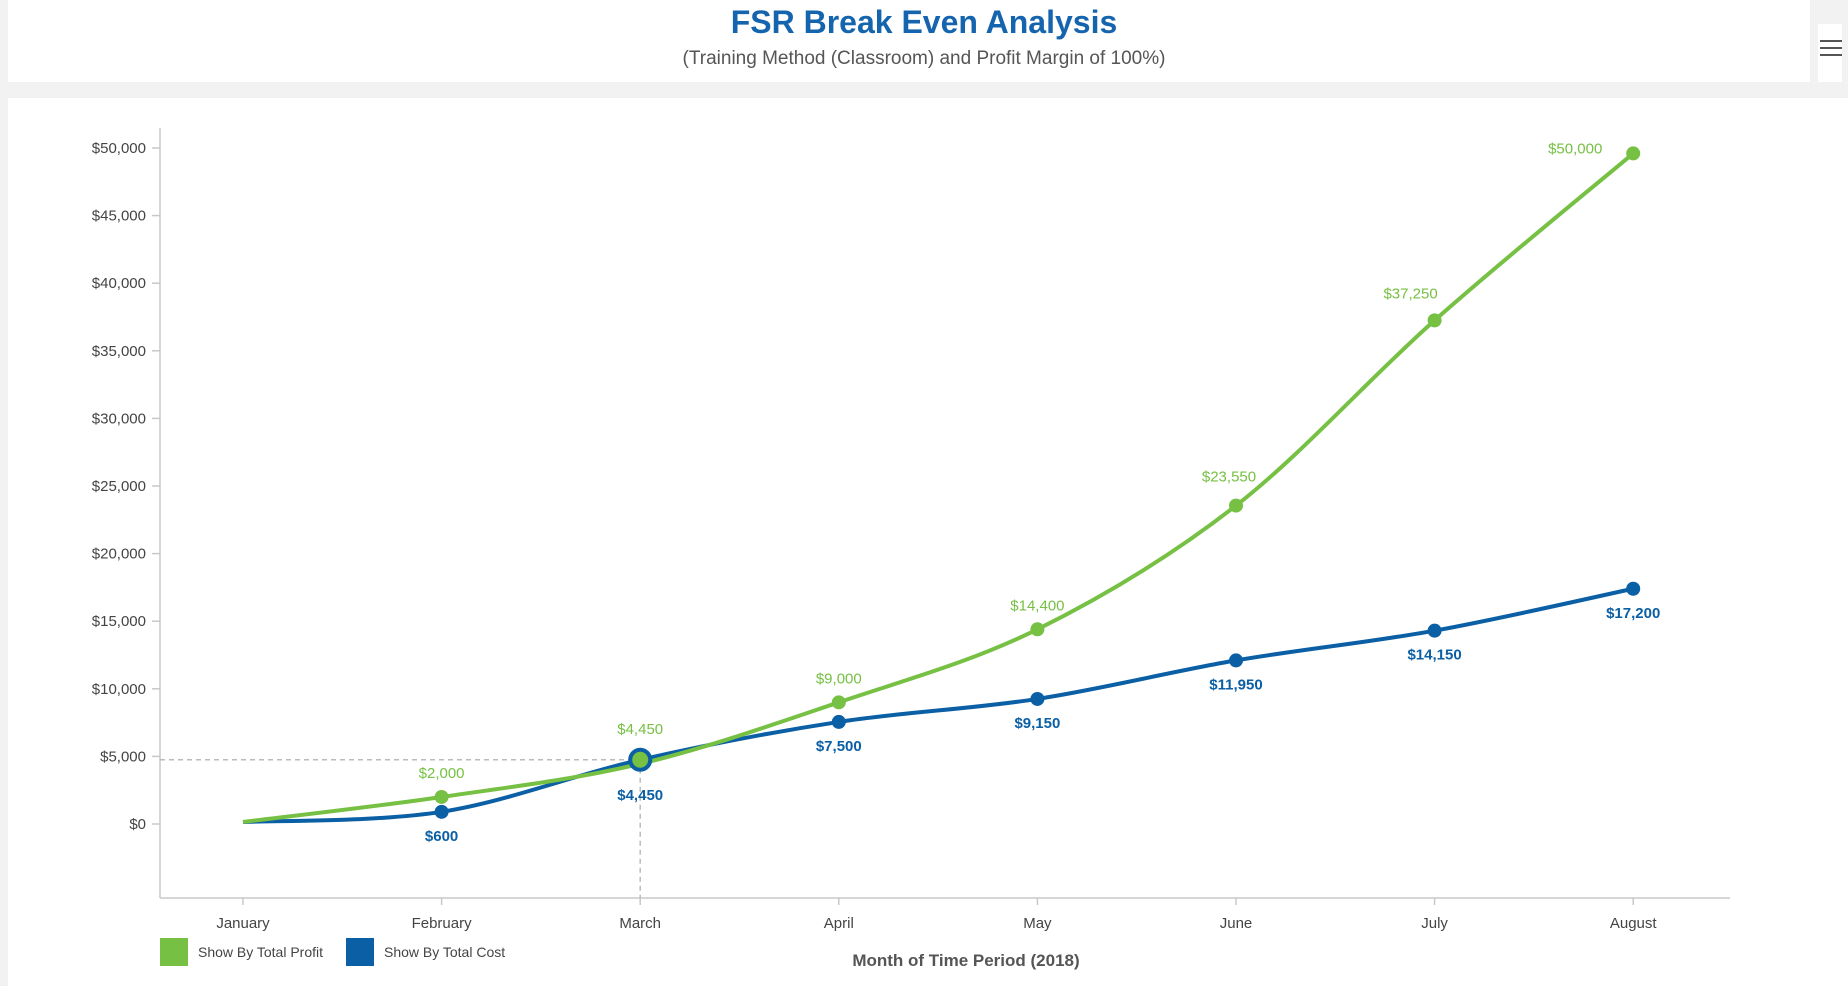  What do you see at coordinates (839, 746) in the screenshot?
I see `cost-data-label: $7,500` at bounding box center [839, 746].